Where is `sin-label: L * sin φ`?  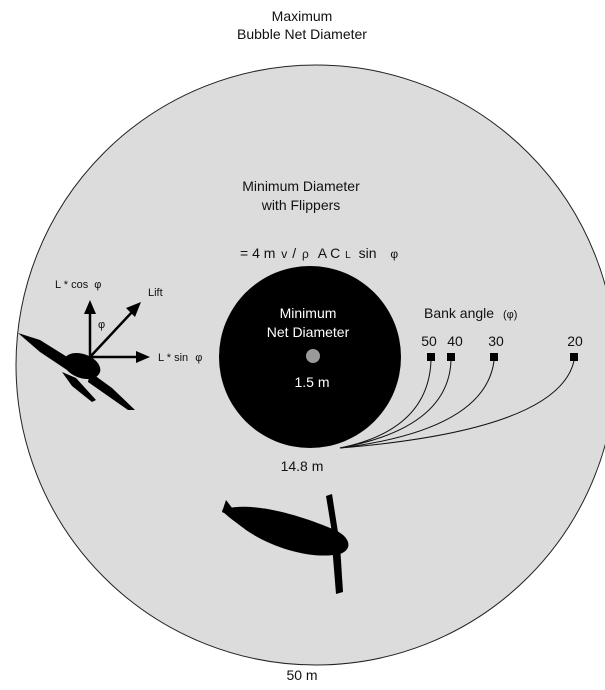 sin-label: L * sin φ is located at coordinates (180, 358).